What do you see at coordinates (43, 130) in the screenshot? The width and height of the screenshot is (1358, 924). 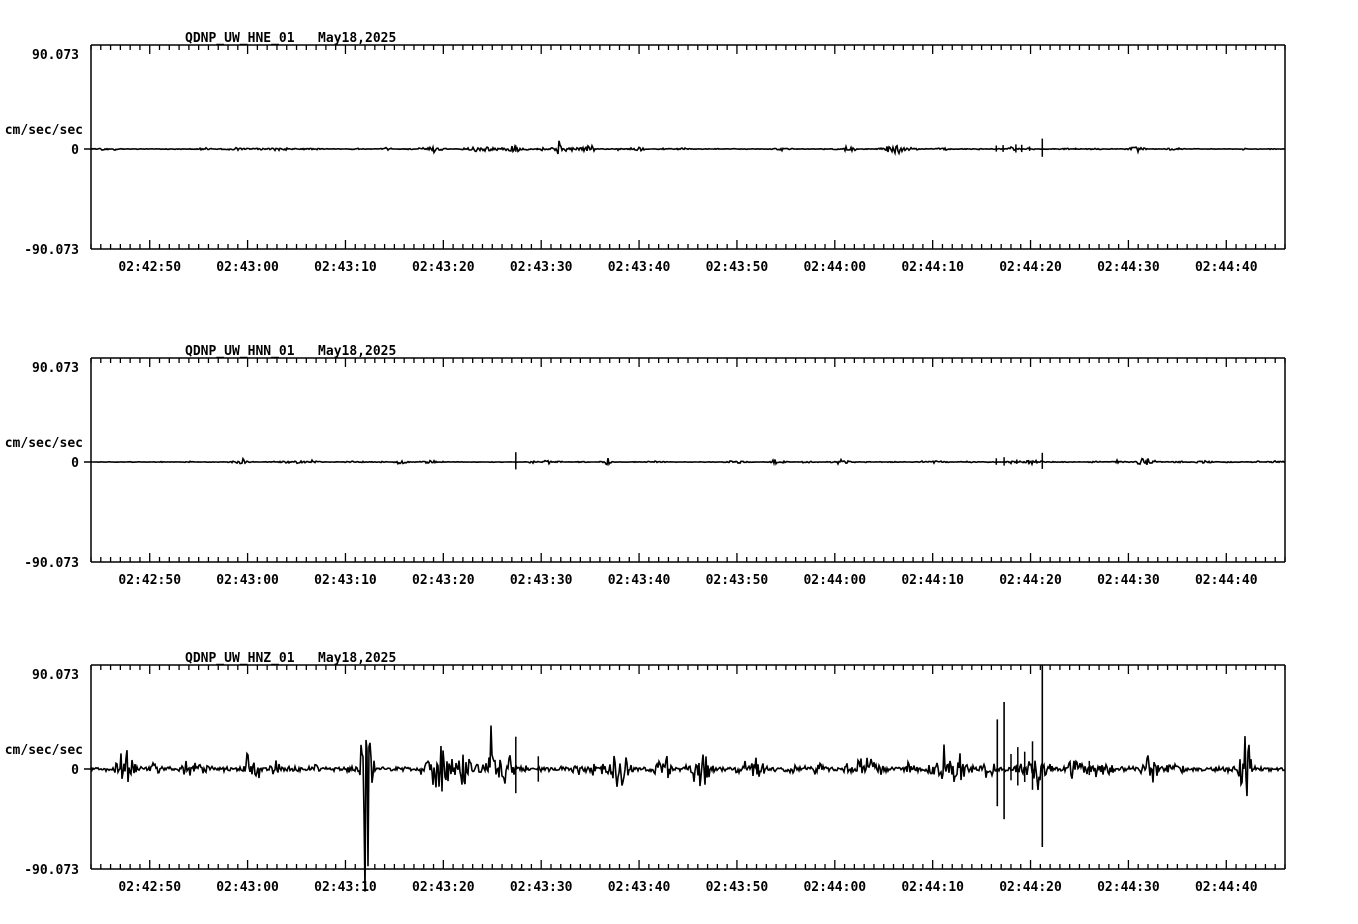 I see `y-axis-units-label-hne: cm/sec/sec` at bounding box center [43, 130].